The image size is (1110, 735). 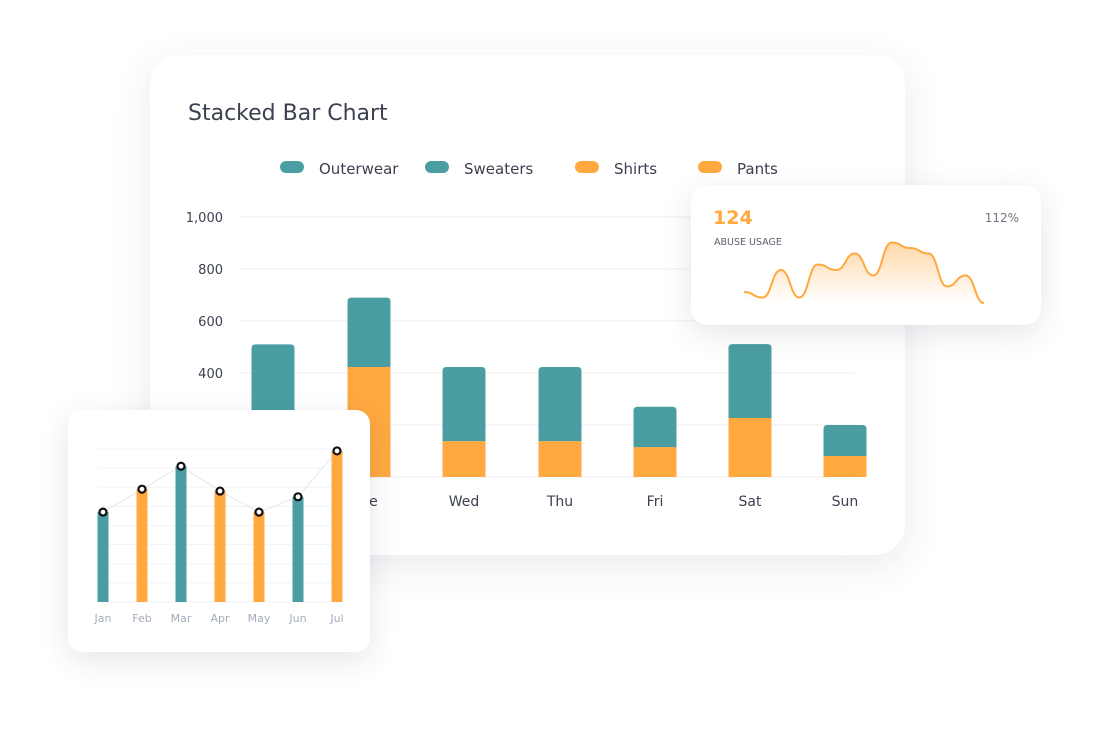 What do you see at coordinates (559, 502) in the screenshot?
I see `x-tick-label: Thu` at bounding box center [559, 502].